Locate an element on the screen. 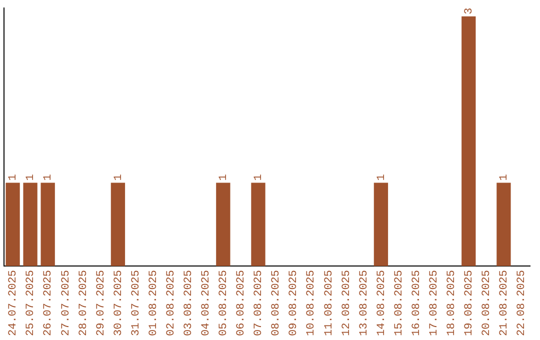 The height and width of the screenshot is (340, 540). x-tick-label: 30.07.2025 is located at coordinates (118, 303).